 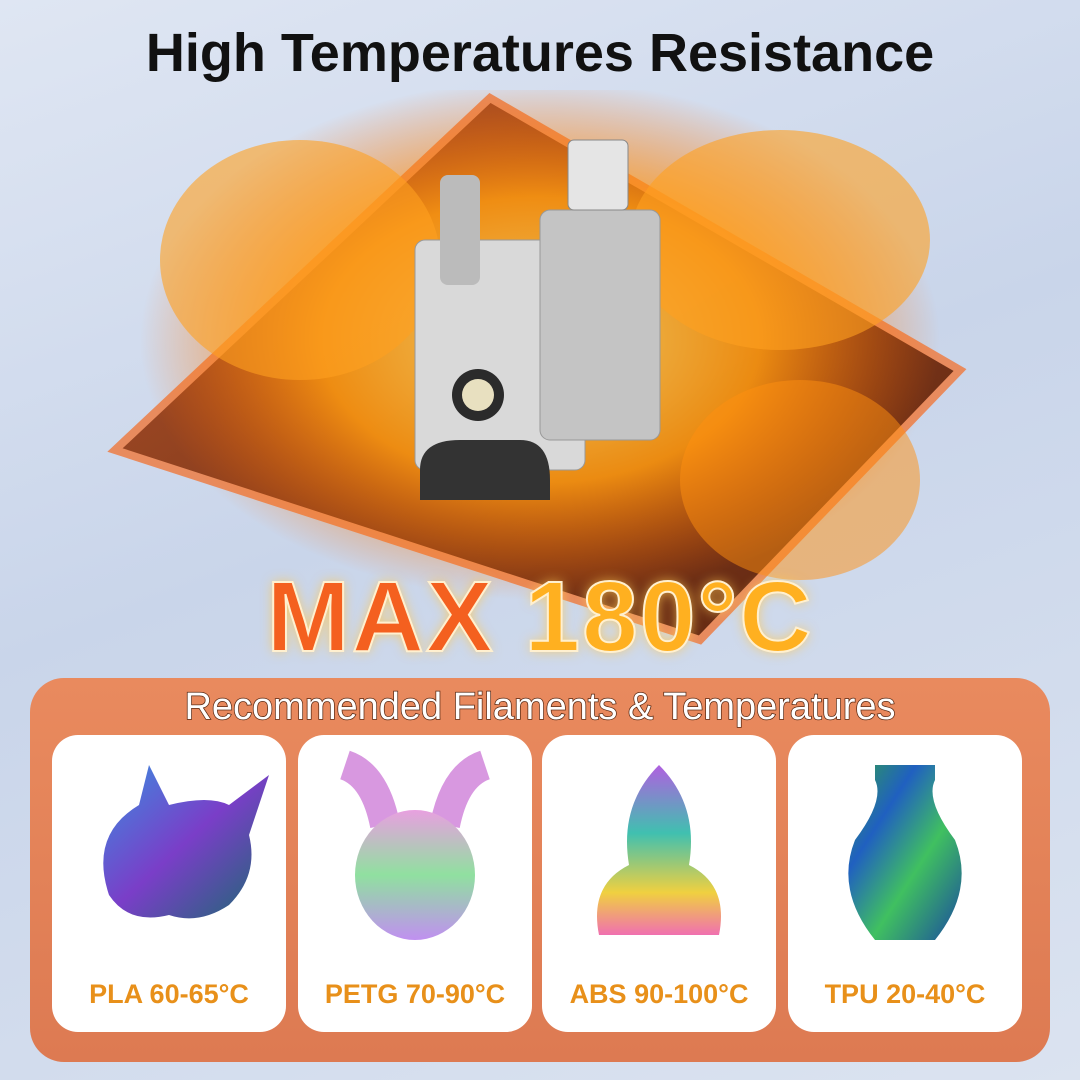 What do you see at coordinates (186, 842) in the screenshot?
I see `dragon-skull-image` at bounding box center [186, 842].